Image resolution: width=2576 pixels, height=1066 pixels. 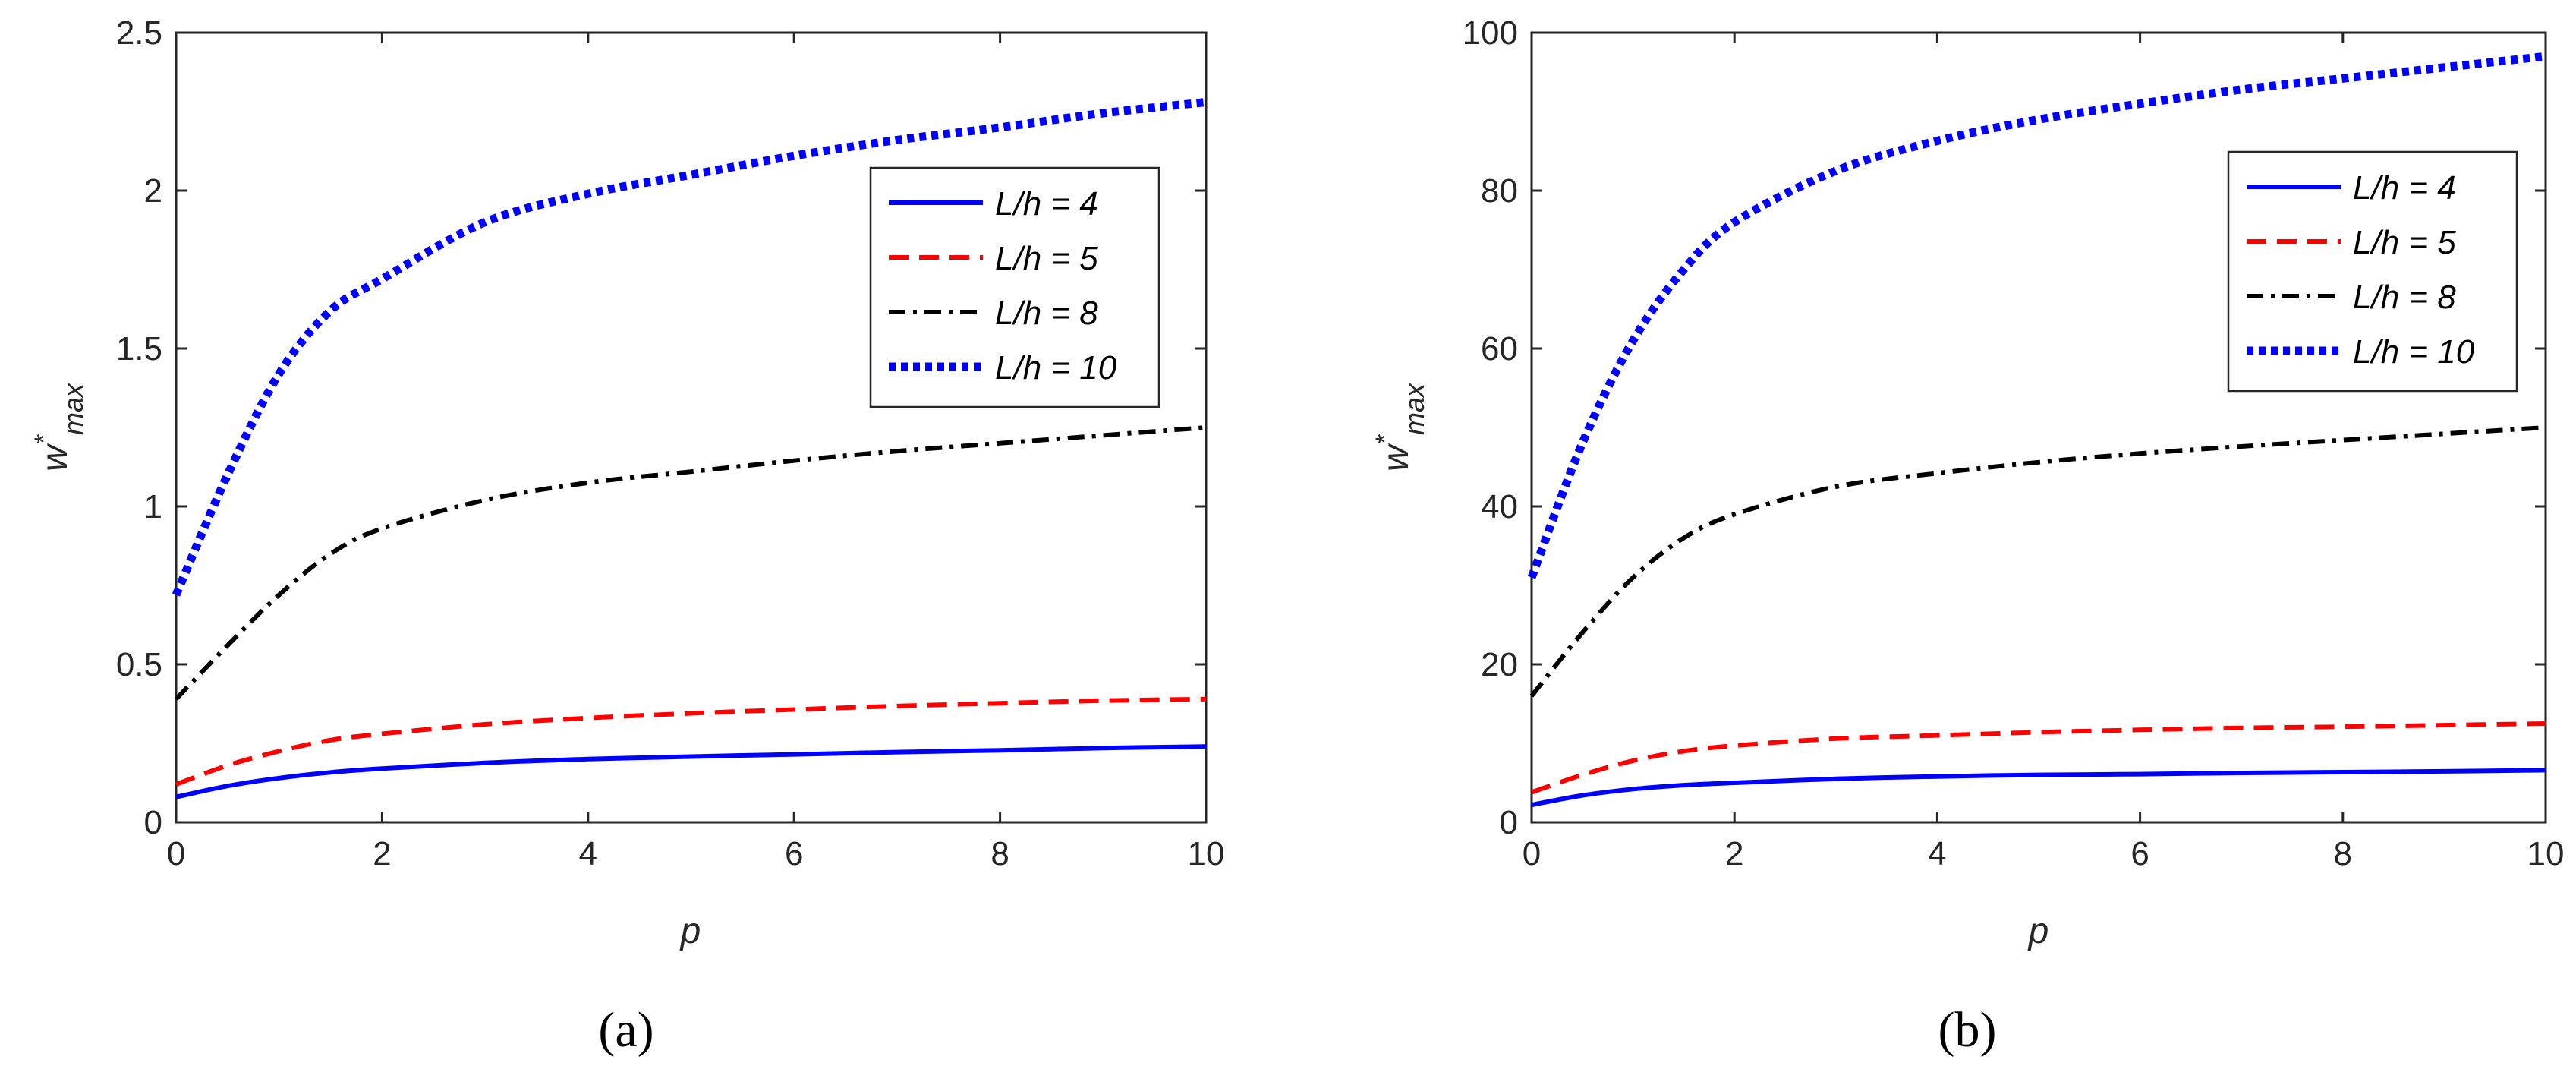 What do you see at coordinates (59, 427) in the screenshot?
I see `y-axis-label-a: w*max` at bounding box center [59, 427].